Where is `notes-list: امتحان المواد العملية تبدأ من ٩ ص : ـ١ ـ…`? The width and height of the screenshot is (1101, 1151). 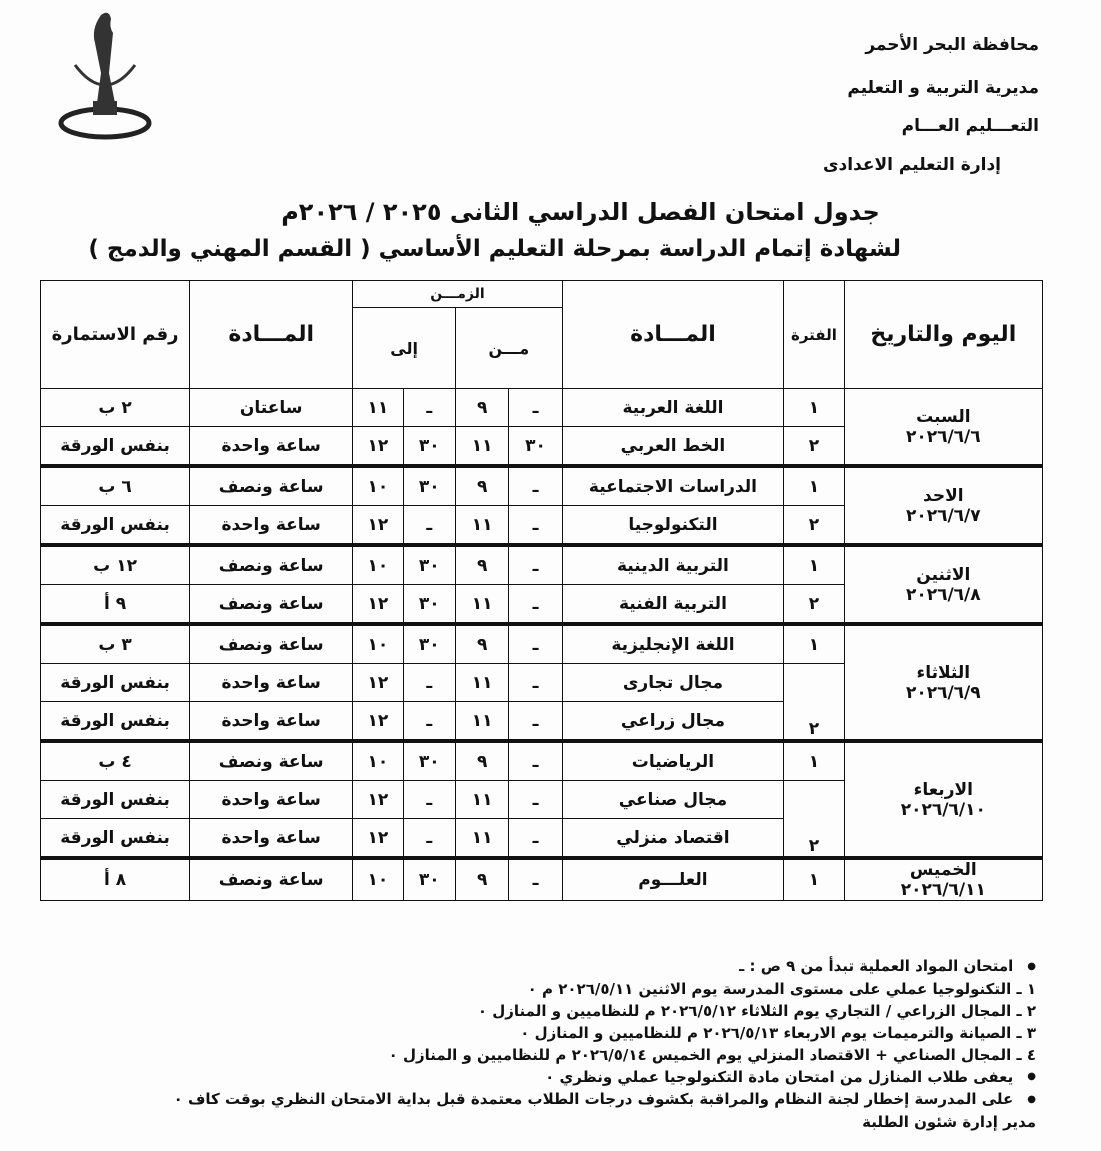 notes-list: امتحان المواد العملية تبدأ من ٩ ص : ـ١ ـ… is located at coordinates (605, 1044).